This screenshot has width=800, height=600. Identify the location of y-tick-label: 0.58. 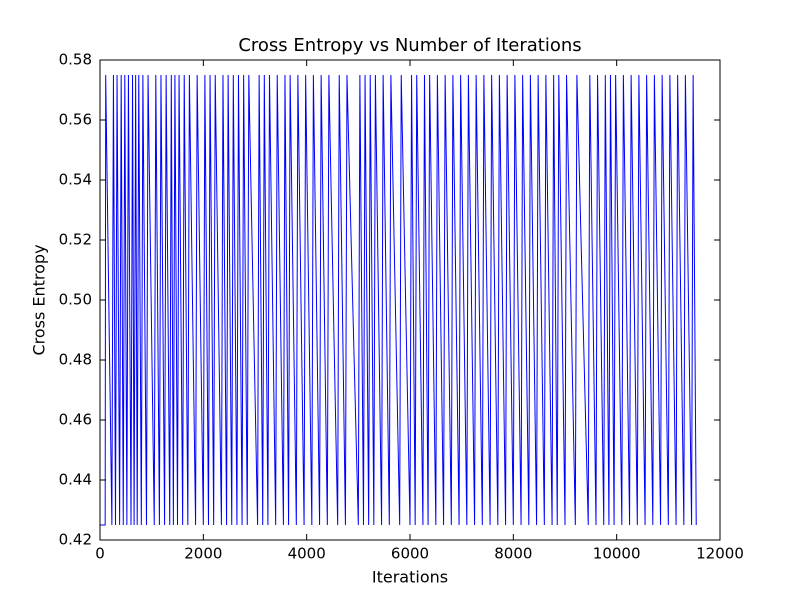
(75, 60).